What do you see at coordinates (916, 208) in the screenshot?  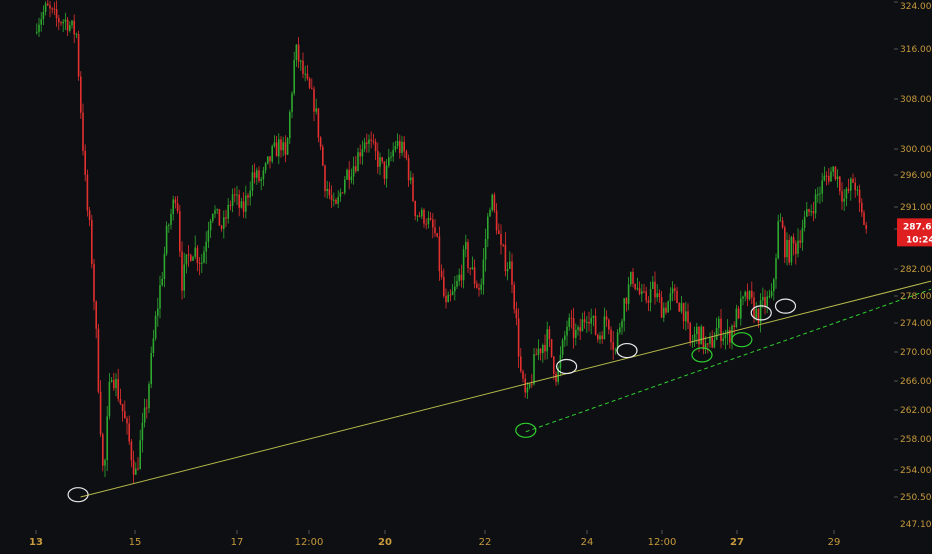 I see `y-tick-label: 291.00` at bounding box center [916, 208].